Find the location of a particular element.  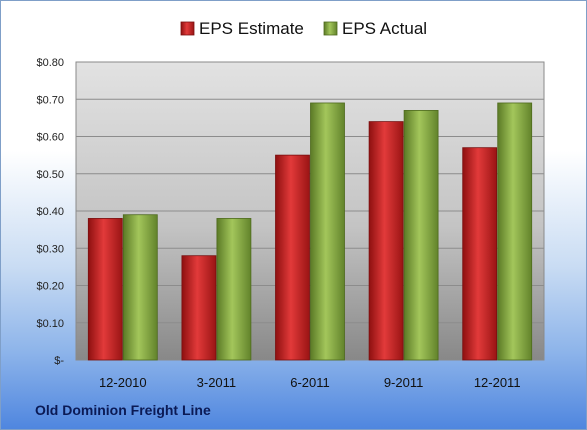

y-tick-label: $0.70 is located at coordinates (50, 100).